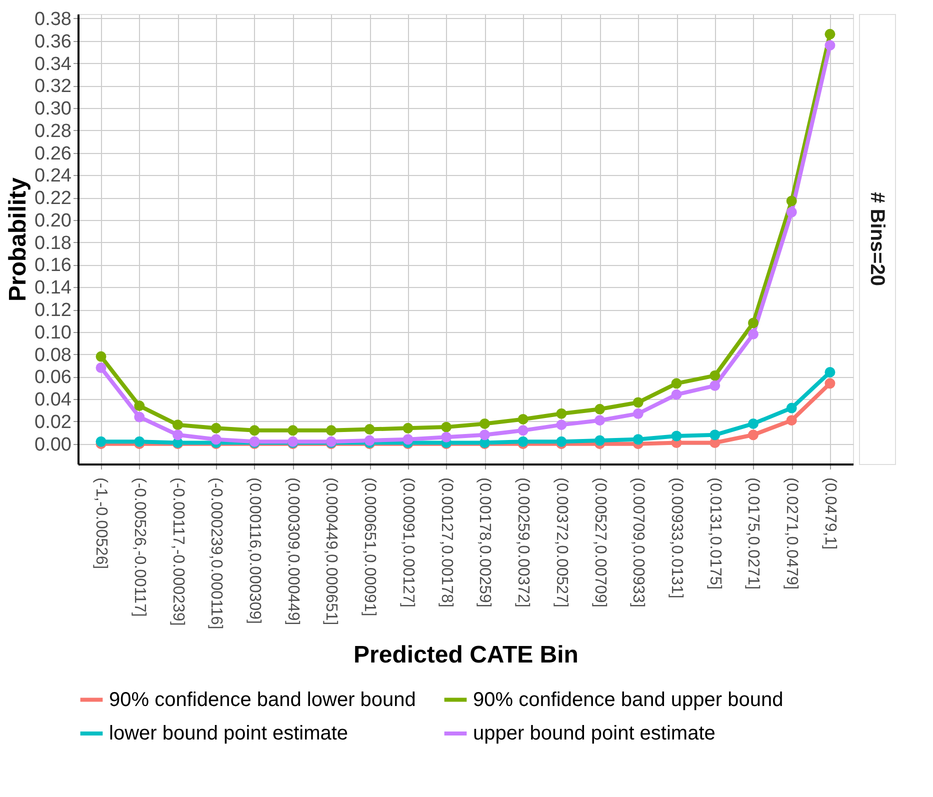 The image size is (933, 797). Describe the element at coordinates (628, 699) in the screenshot. I see `legend-label: 90% confidence band upper bound` at that location.